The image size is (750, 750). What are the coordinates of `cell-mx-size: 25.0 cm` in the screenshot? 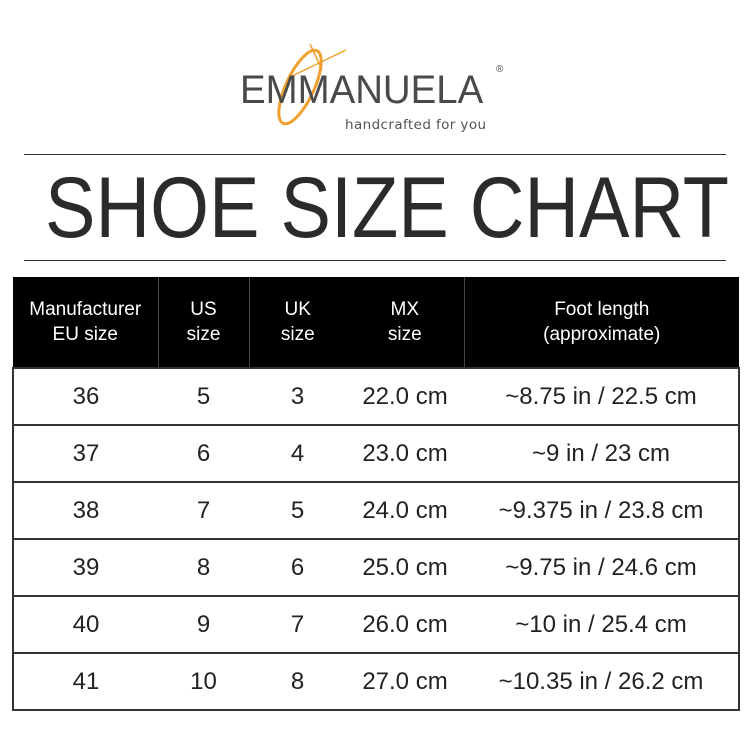 It's located at (405, 567).